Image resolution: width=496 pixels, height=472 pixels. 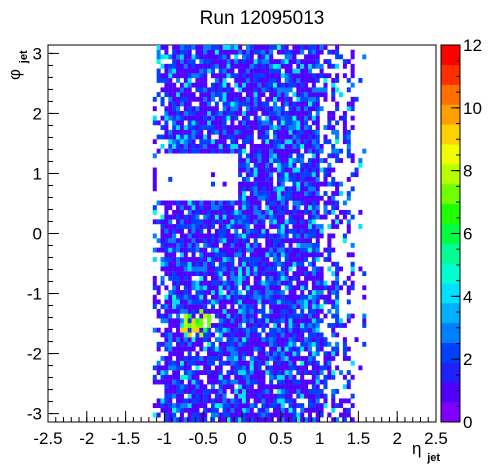 What do you see at coordinates (203, 438) in the screenshot?
I see `x-tick-label: -0.5` at bounding box center [203, 438].